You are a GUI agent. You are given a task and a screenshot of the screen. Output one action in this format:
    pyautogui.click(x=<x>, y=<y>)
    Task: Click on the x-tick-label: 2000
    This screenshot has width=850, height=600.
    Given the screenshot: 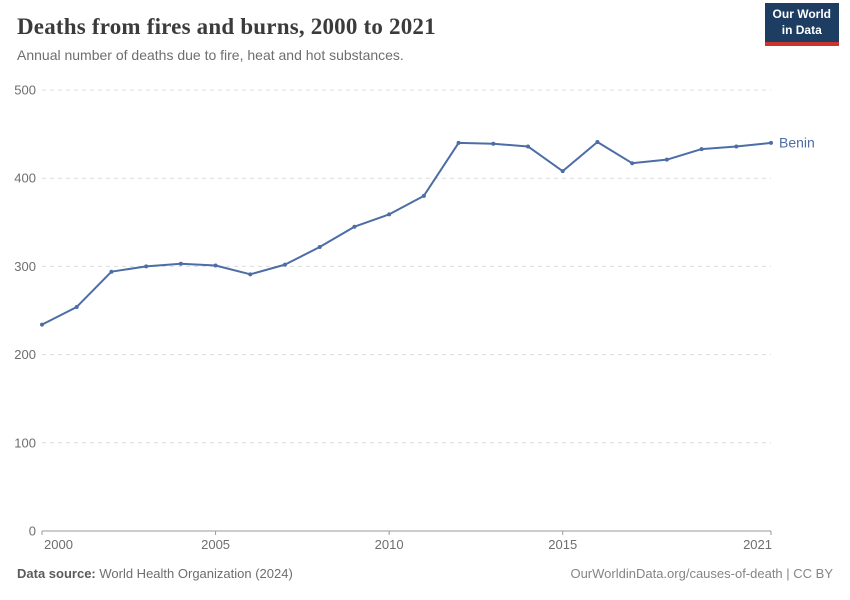 What is the action you would take?
    pyautogui.click(x=58, y=544)
    